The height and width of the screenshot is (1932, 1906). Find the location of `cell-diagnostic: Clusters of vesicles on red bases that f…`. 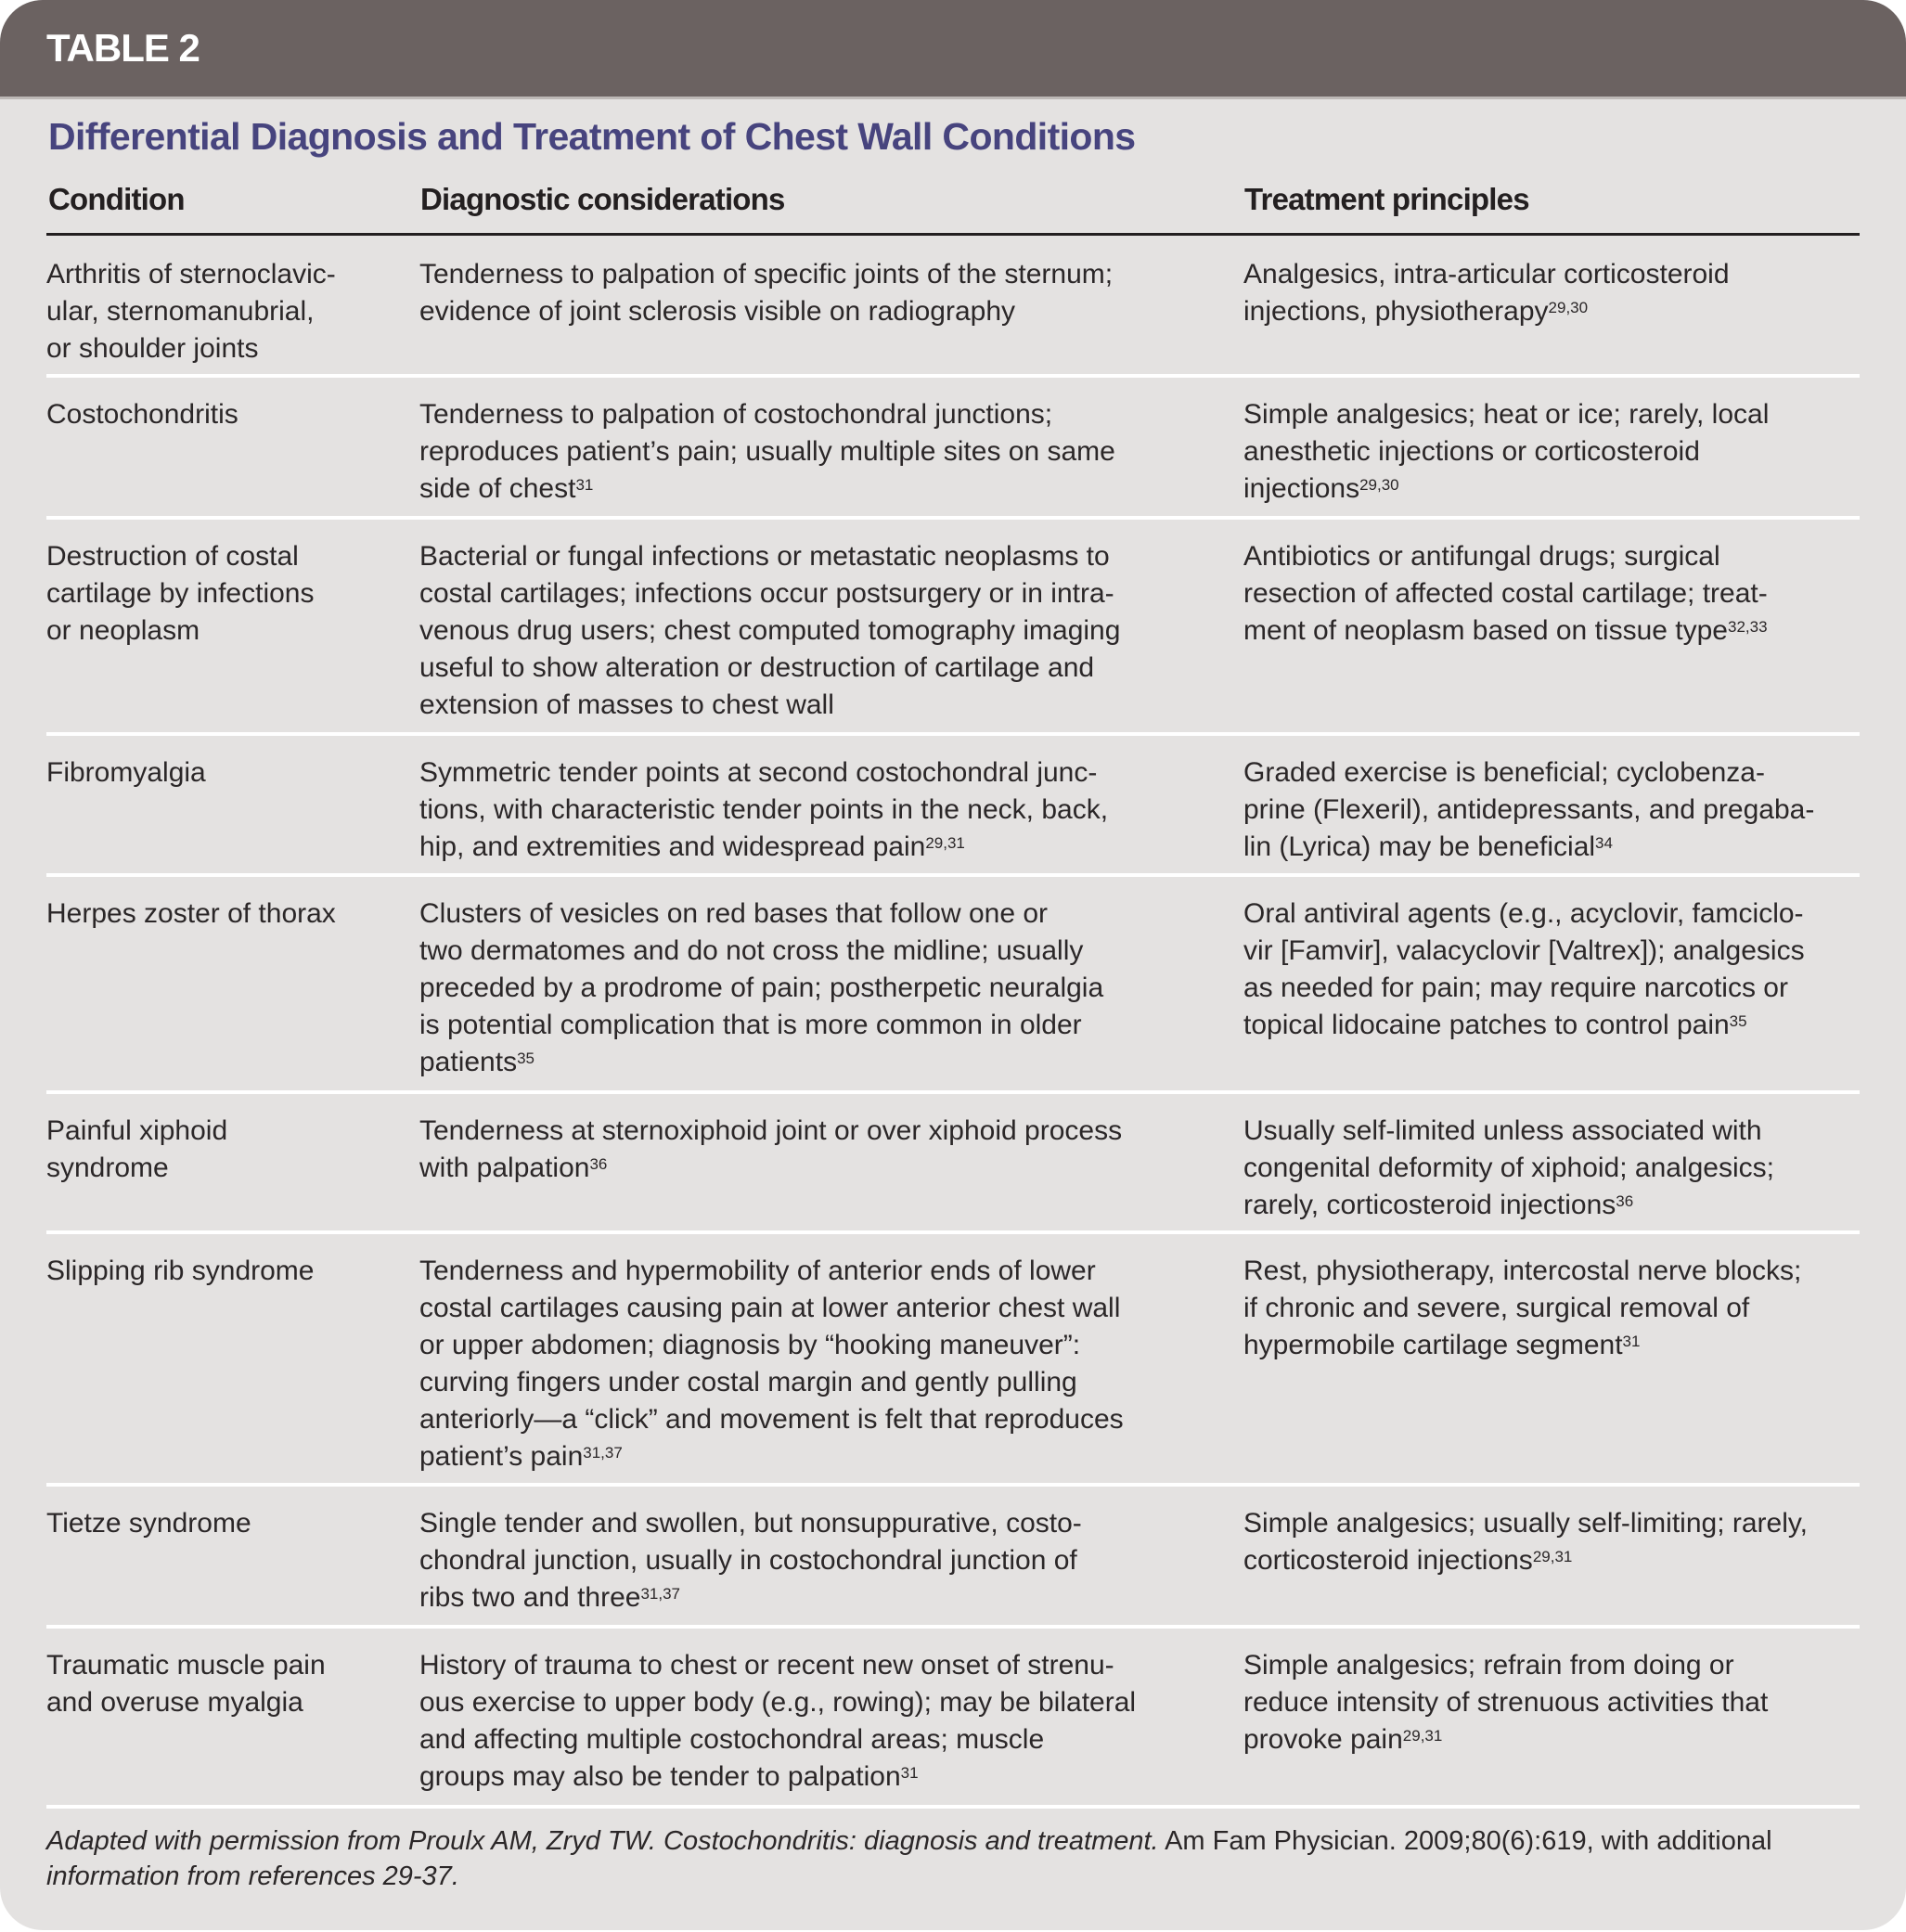

cell-diagnostic: Clusters of vesicles on red bases that f… is located at coordinates (761, 988).